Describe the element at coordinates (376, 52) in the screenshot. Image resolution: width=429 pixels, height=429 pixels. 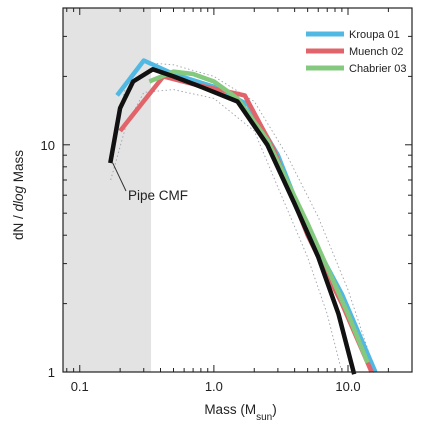
I see `legend-label: Muench 02` at that location.